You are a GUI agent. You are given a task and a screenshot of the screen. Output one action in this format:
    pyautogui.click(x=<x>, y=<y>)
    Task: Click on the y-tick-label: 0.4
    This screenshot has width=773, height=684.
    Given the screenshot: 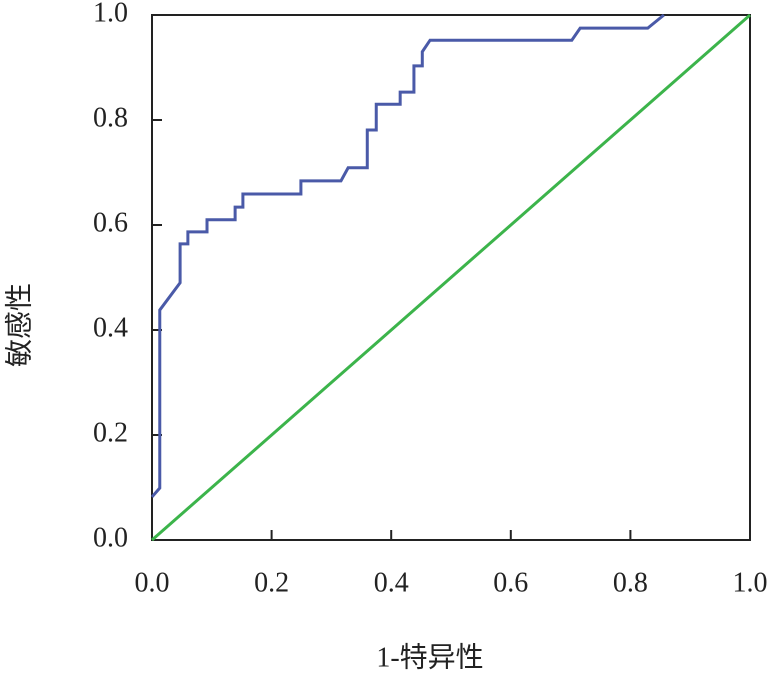 What is the action you would take?
    pyautogui.click(x=110, y=327)
    